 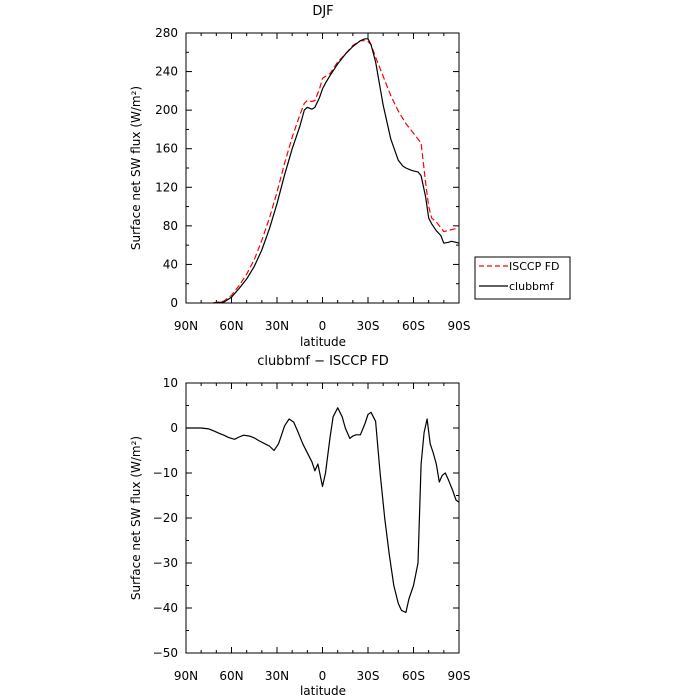 What do you see at coordinates (459, 676) in the screenshot?
I see `bottom-x-tick-label: 90S` at bounding box center [459, 676].